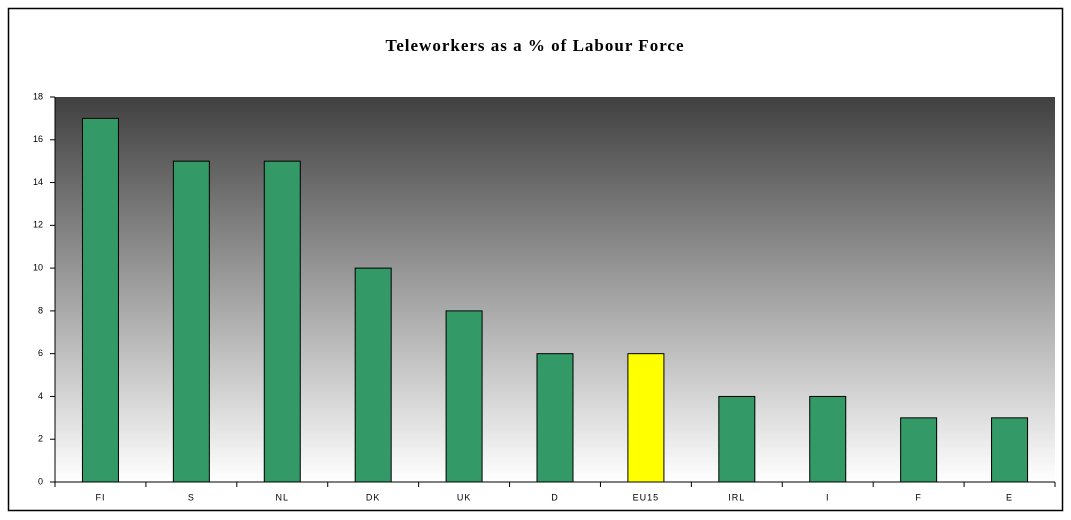 This screenshot has height=520, width=1071. Describe the element at coordinates (646, 497) in the screenshot. I see `x-tick-label: EU15` at that location.